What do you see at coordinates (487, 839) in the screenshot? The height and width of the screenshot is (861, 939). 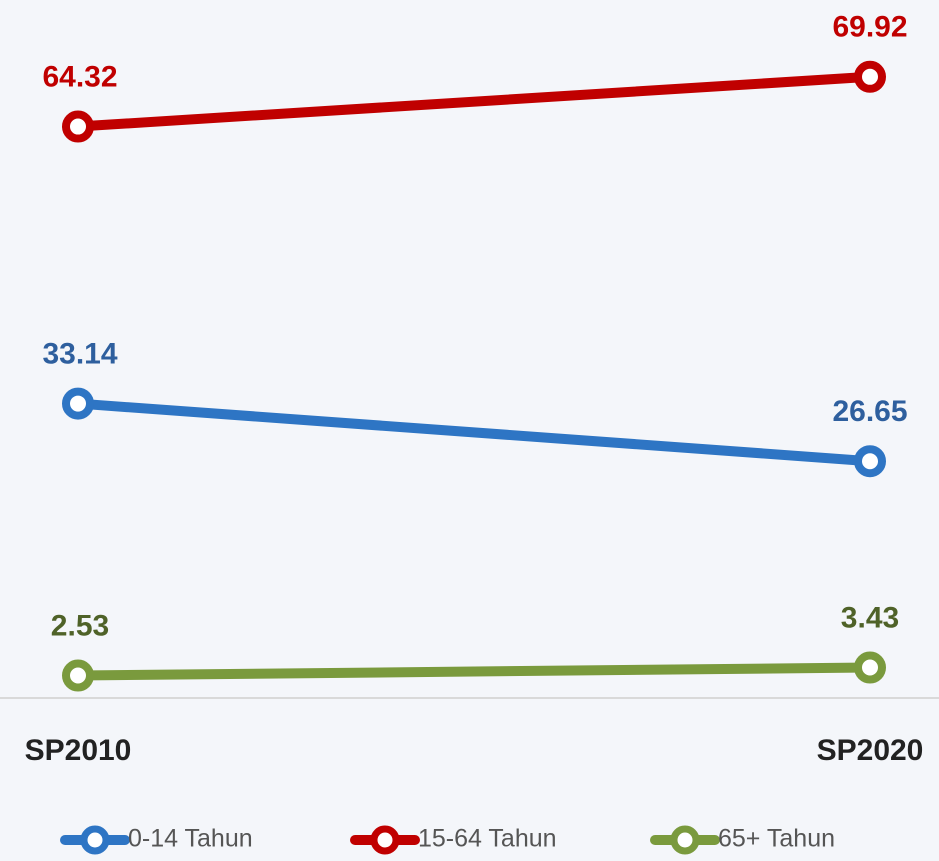 I see `legend-label: 15-64 Tahun` at bounding box center [487, 839].